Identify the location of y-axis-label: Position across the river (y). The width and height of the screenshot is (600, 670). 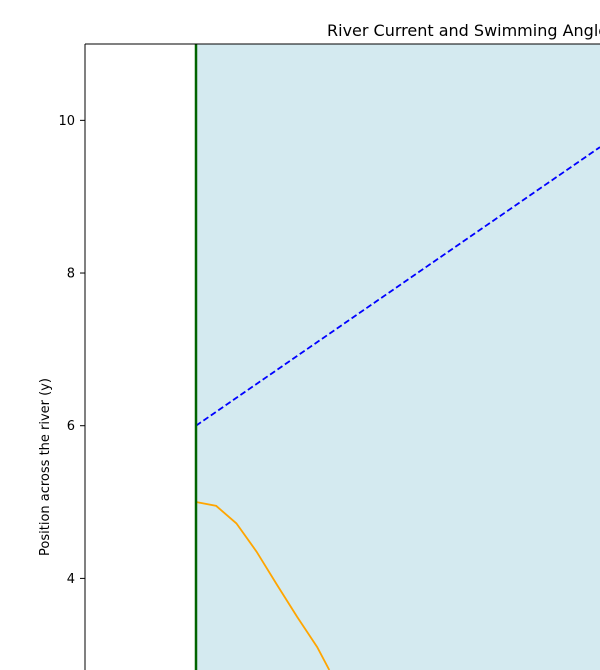
(45, 467).